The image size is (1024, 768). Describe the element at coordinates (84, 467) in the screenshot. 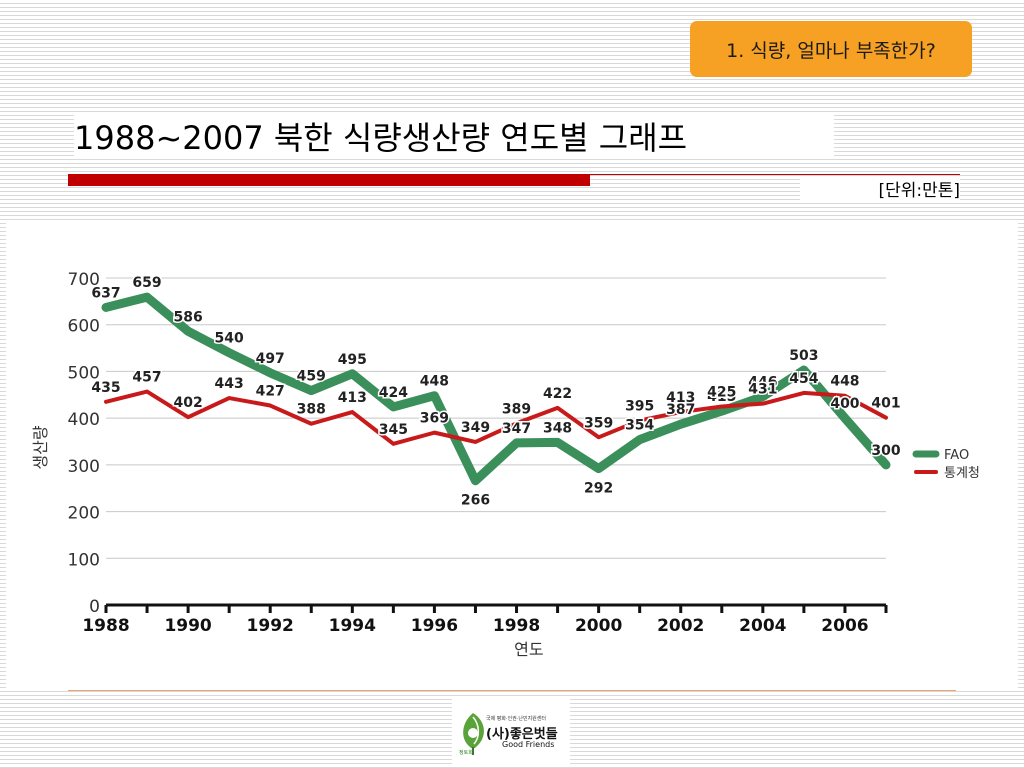

I see `y-tick-label: 300` at that location.